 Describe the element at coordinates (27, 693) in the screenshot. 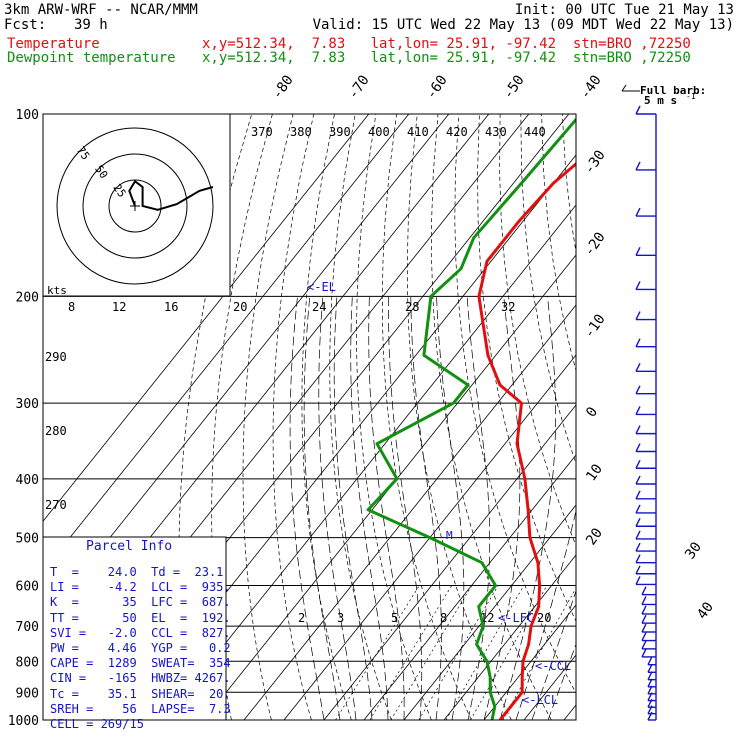

I see `pressure-label: 900` at that location.